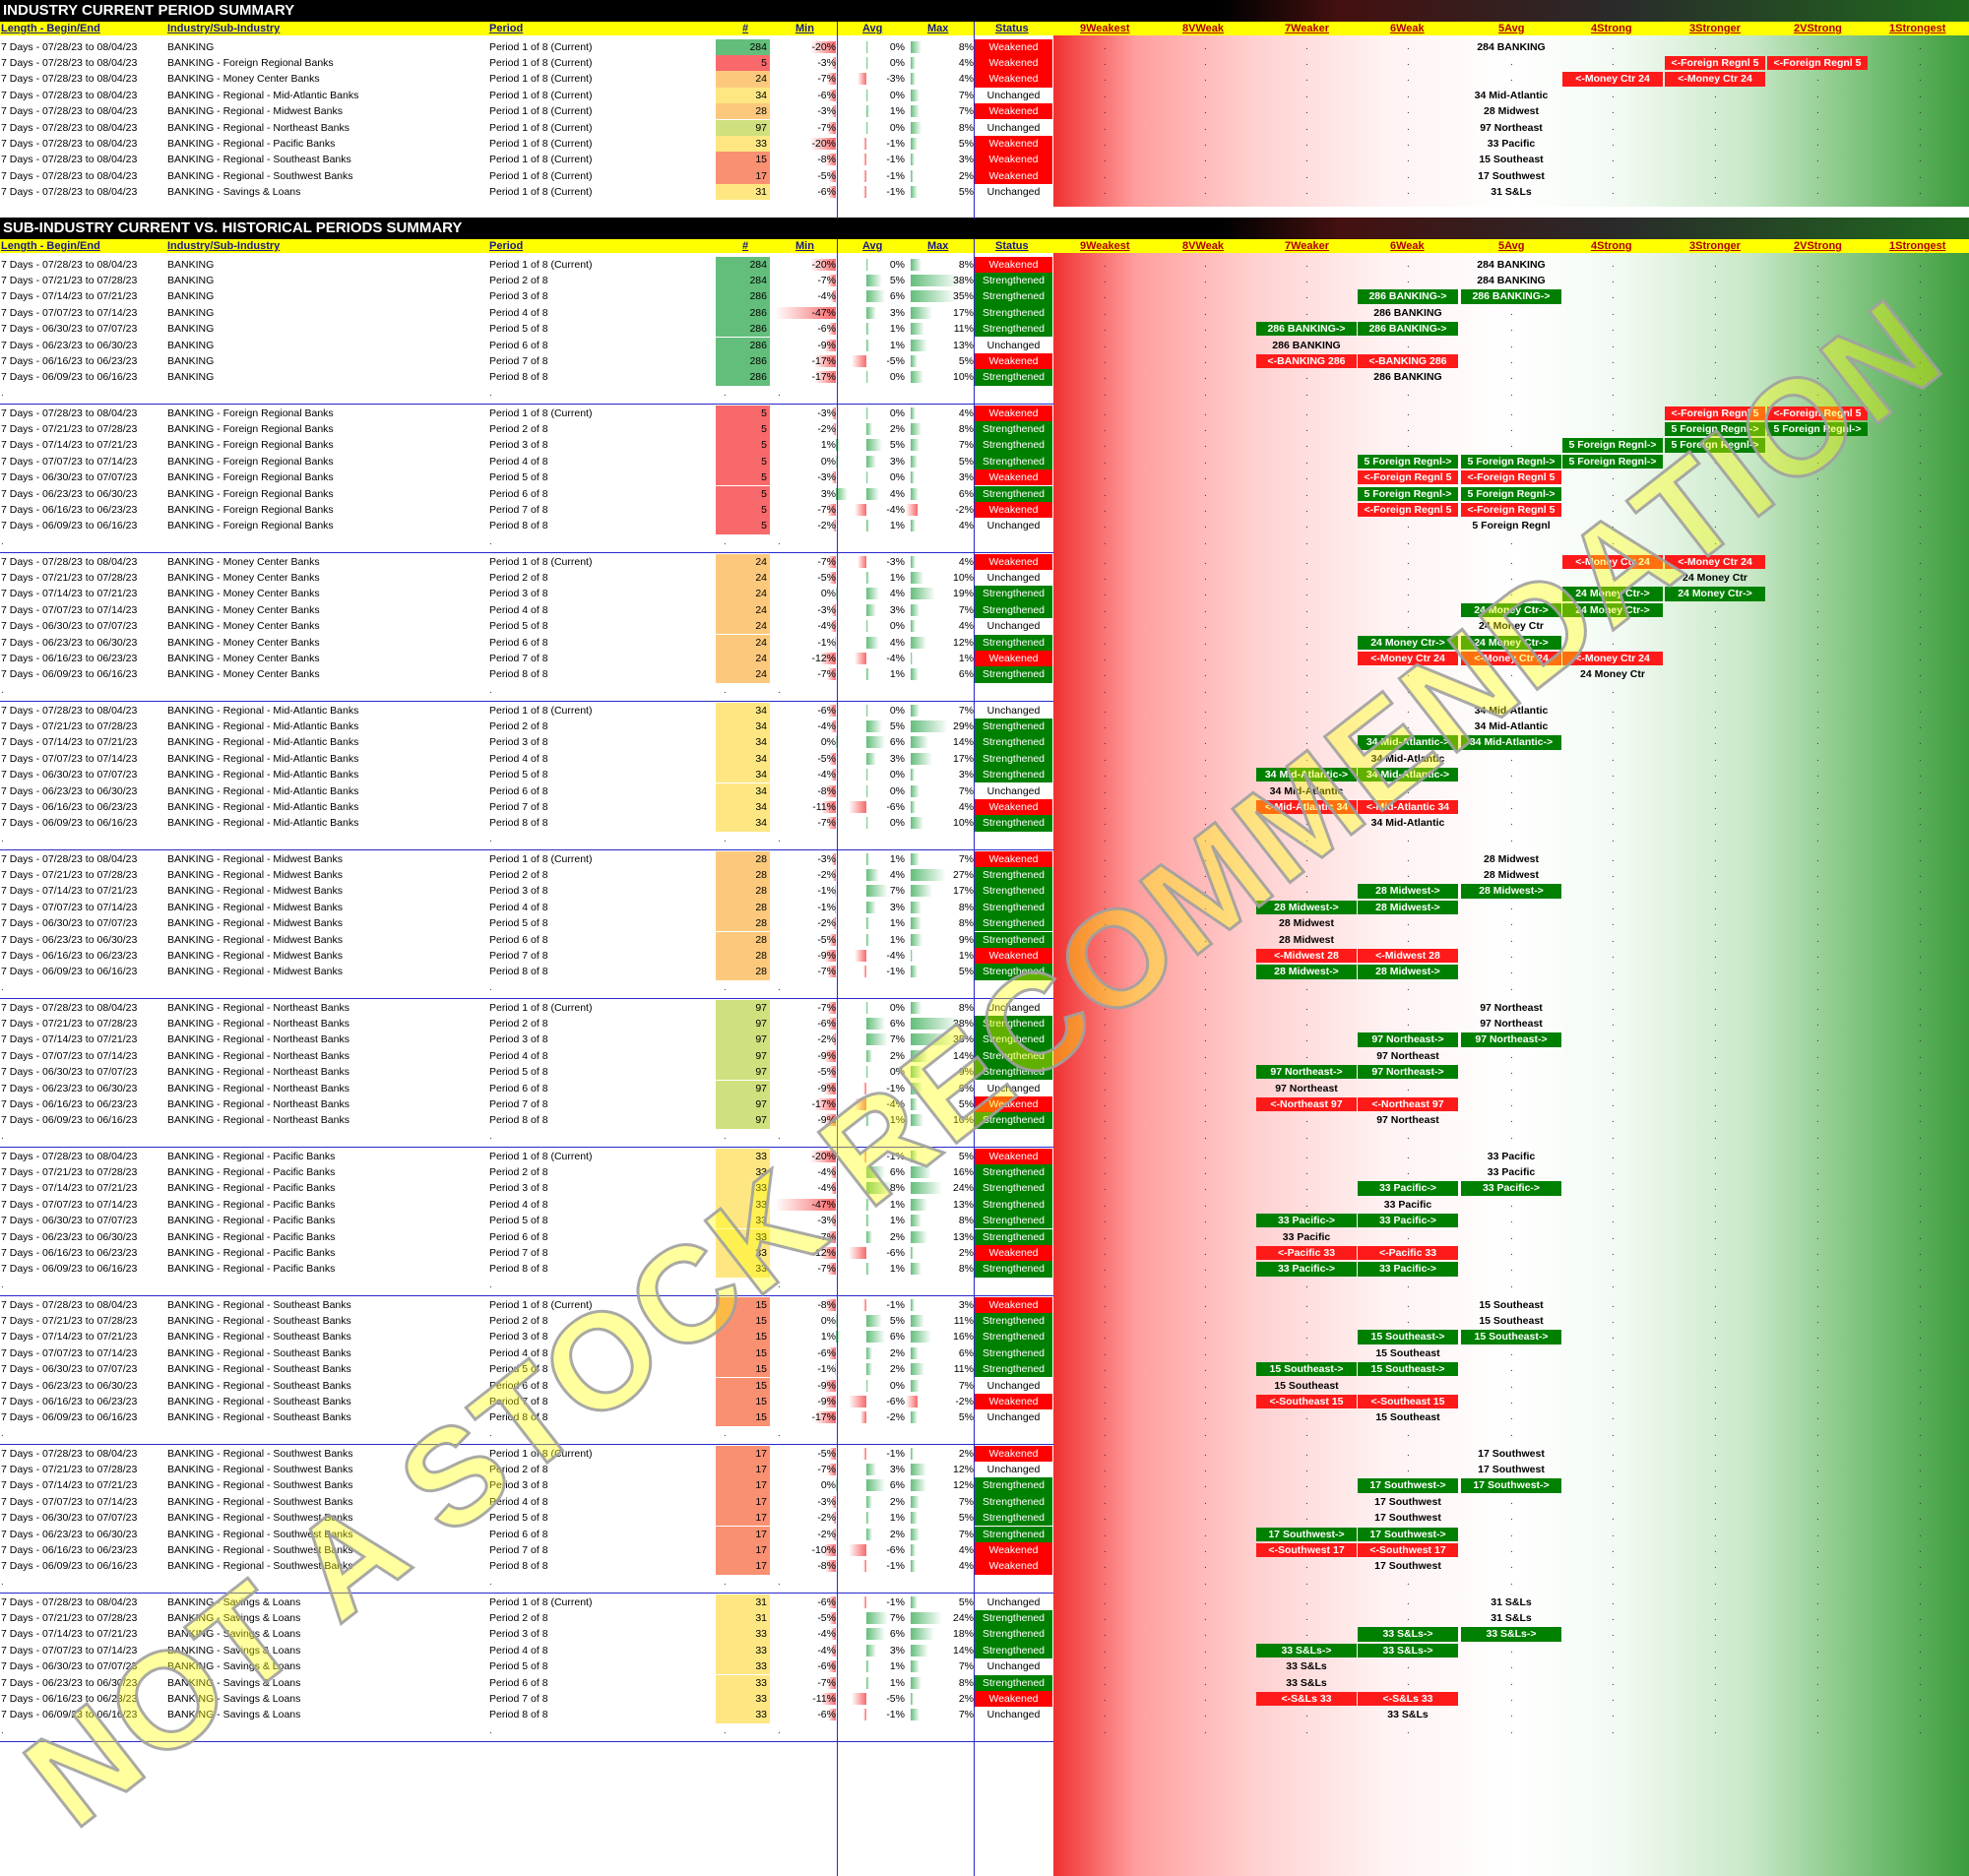 This screenshot has height=1876, width=1969. What do you see at coordinates (743, 1682) in the screenshot?
I see `count-cell: 33` at bounding box center [743, 1682].